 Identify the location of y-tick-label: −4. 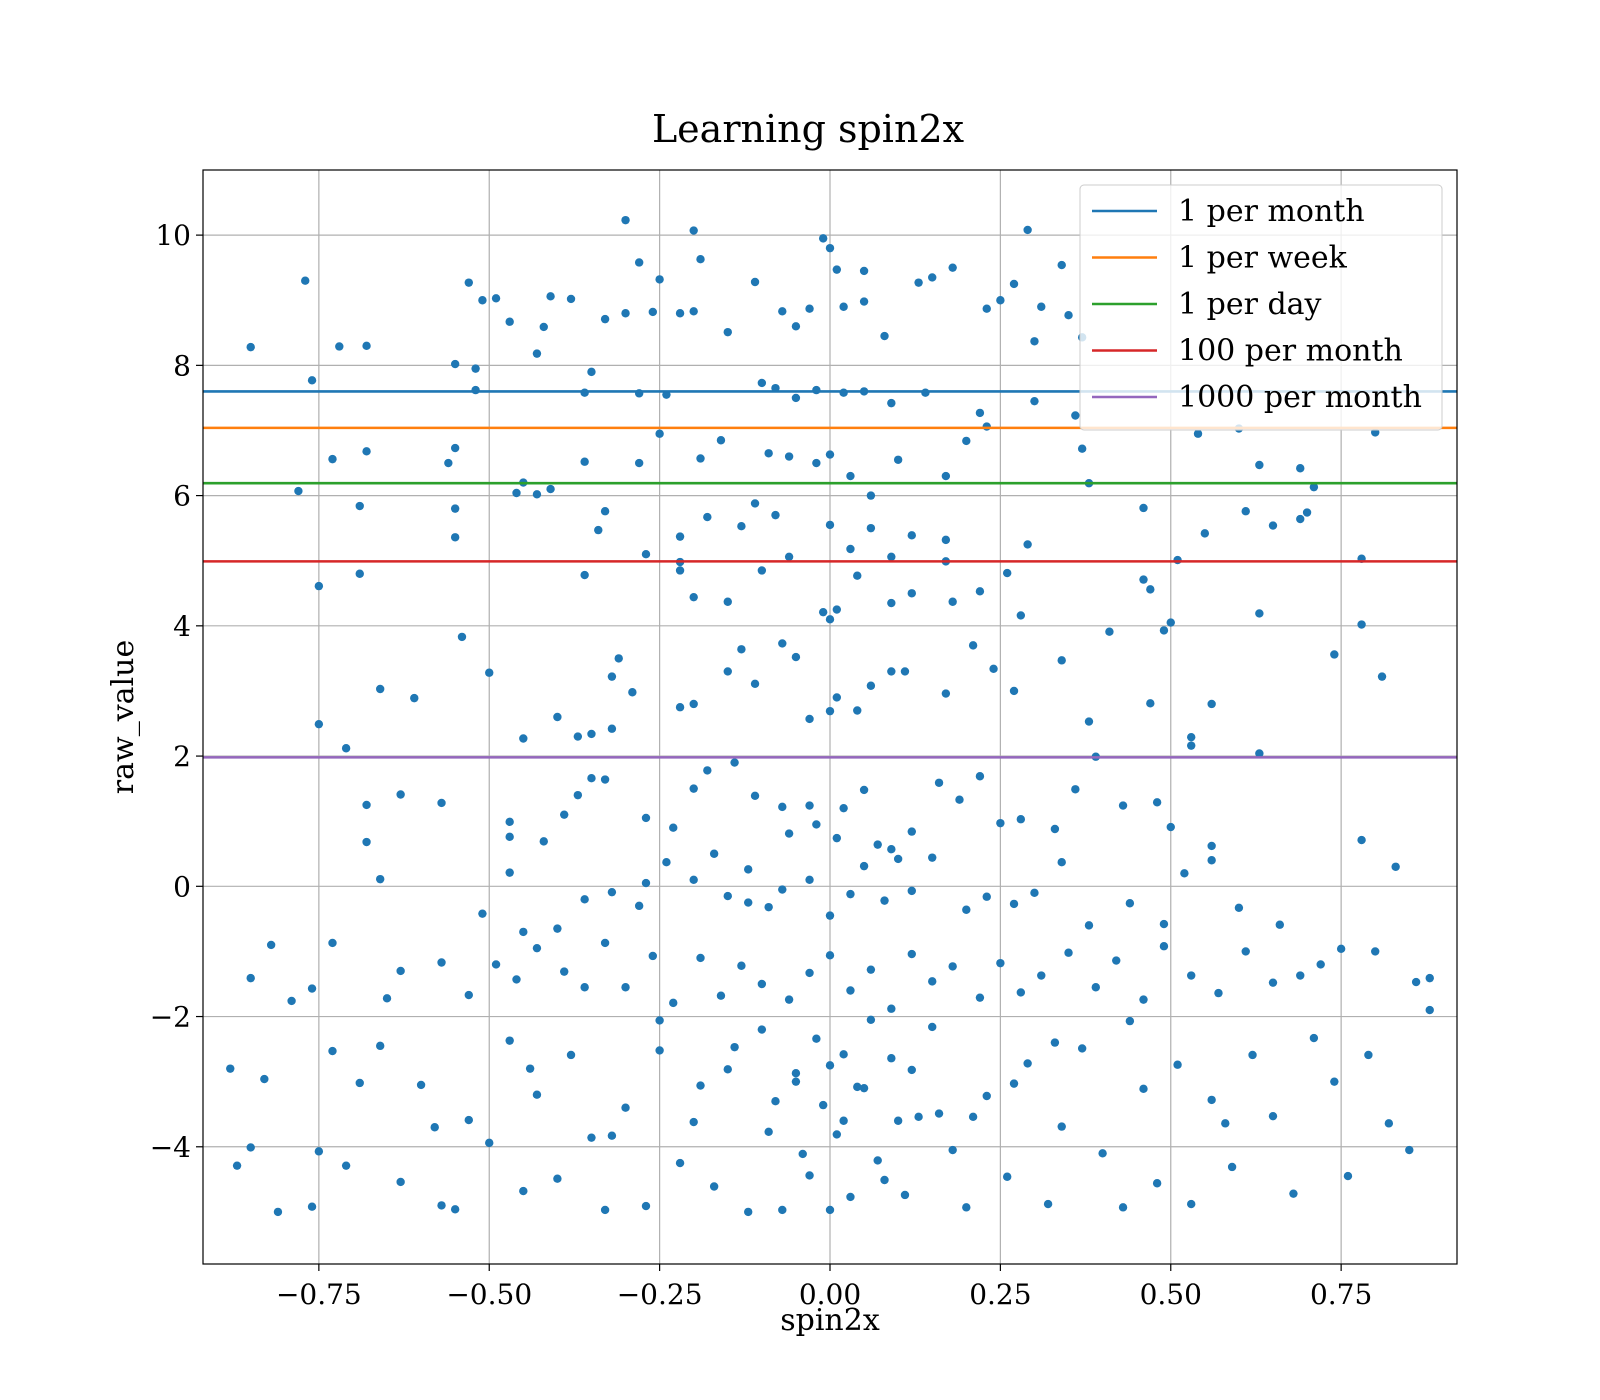
(170, 1147).